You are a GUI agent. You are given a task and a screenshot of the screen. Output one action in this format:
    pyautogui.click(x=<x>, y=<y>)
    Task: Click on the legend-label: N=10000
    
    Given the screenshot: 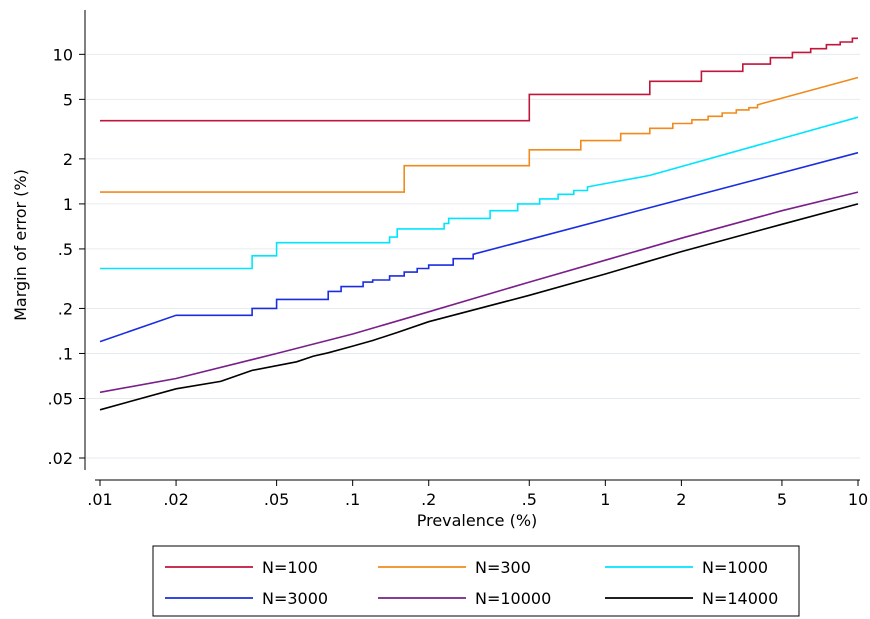 What is the action you would take?
    pyautogui.click(x=513, y=598)
    